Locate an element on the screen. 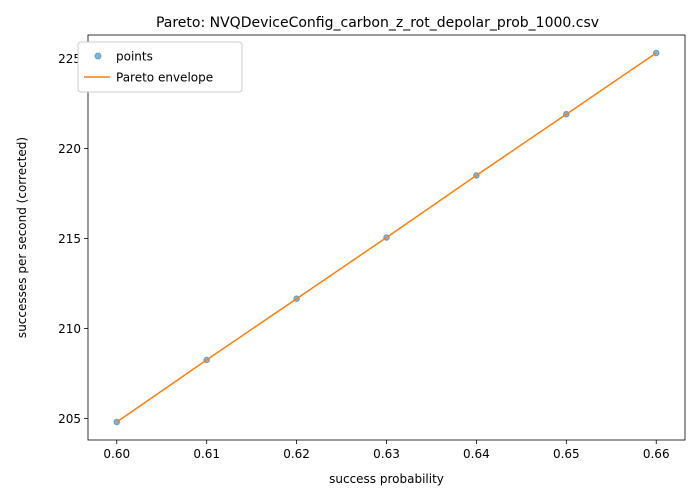 This screenshot has width=700, height=504. x-axis-label: success probability is located at coordinates (386, 479).